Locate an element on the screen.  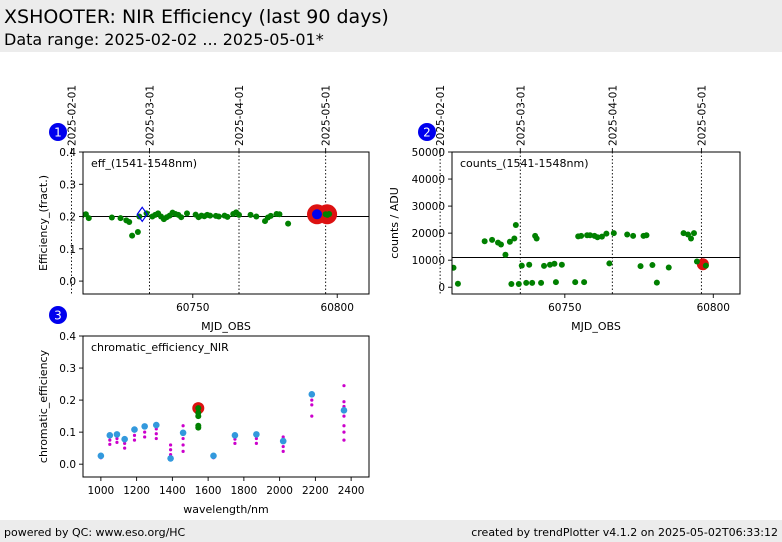
y-tick-label: 0.4 is located at coordinates (67, 337).